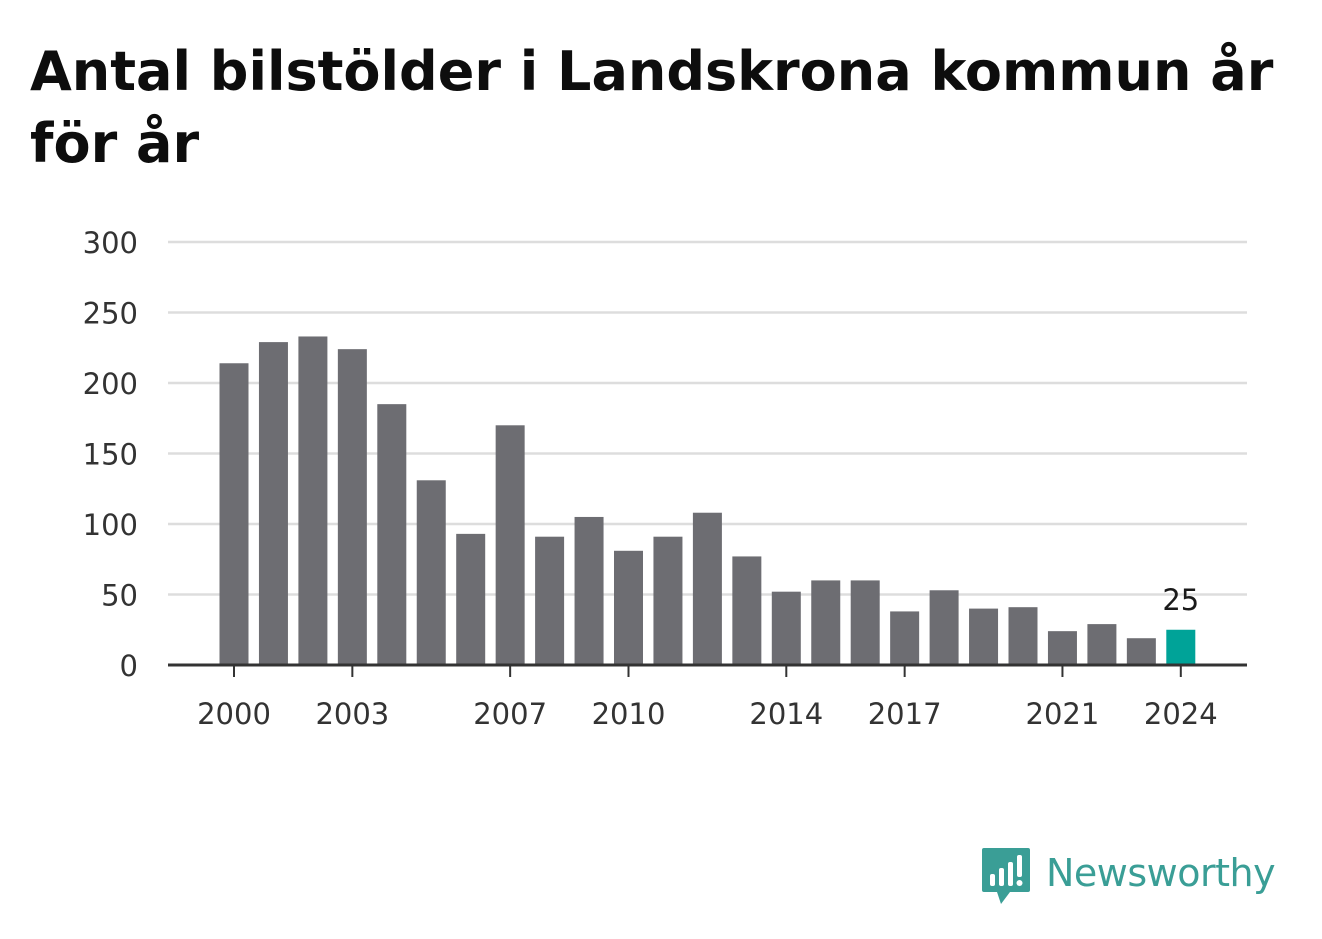  What do you see at coordinates (471, 599) in the screenshot?
I see `bar-2006` at bounding box center [471, 599].